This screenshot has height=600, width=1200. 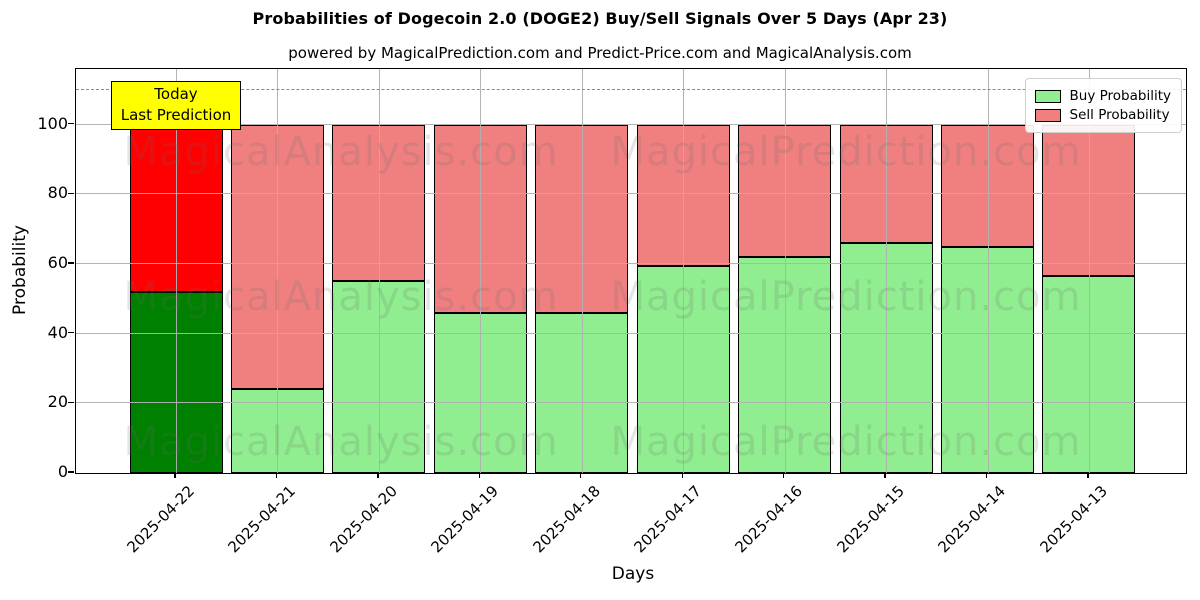 I want to click on x-tick-label: 2025-04-14, so click(x=972, y=519).